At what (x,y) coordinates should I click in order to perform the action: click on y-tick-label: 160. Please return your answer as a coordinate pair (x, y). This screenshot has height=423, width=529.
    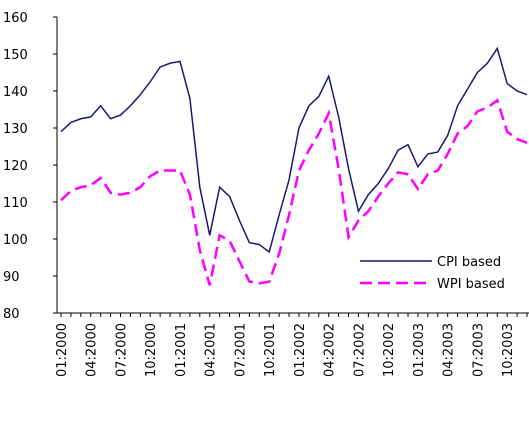
    Looking at the image, I should click on (15, 18).